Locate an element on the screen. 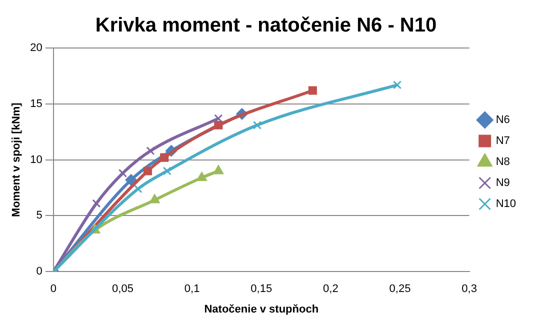 This screenshot has height=324, width=536. x-tick-label: 0,25 is located at coordinates (400, 289).